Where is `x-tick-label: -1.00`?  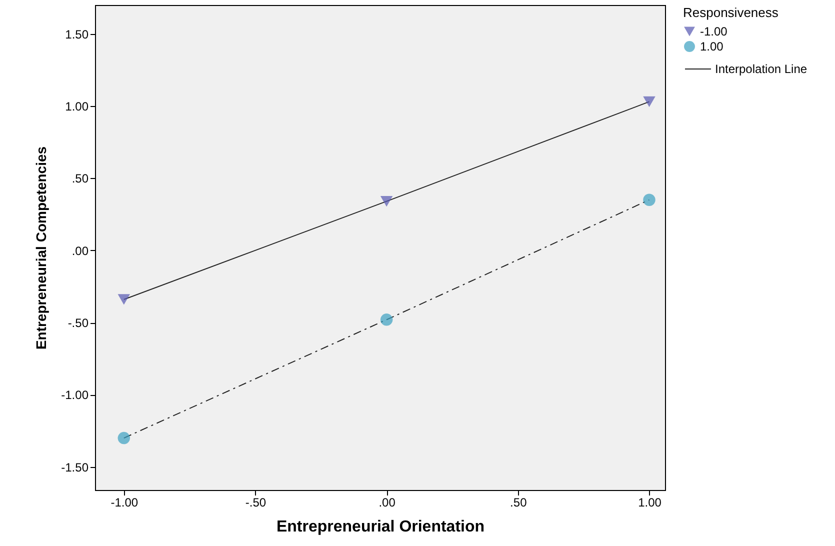
x-tick-label: -1.00 is located at coordinates (124, 503).